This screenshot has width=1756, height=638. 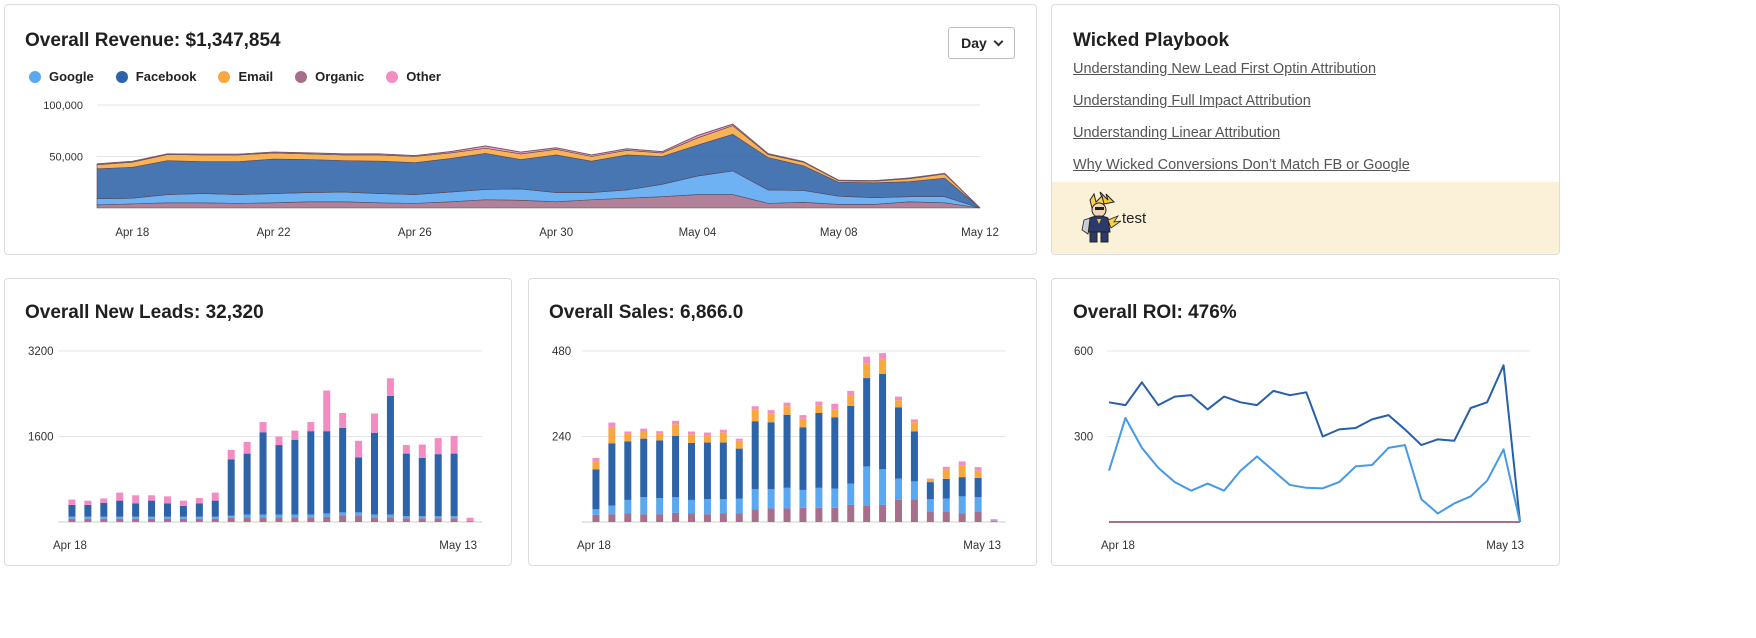 I want to click on period-dropdown: Day, so click(x=981, y=43).